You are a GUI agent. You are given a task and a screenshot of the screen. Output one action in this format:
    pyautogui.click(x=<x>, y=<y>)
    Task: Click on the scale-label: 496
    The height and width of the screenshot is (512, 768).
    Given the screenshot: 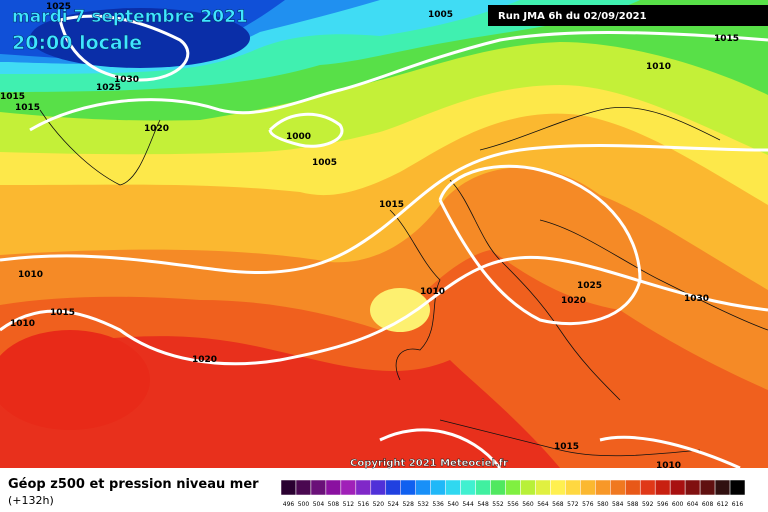 What is the action you would take?
    pyautogui.click(x=289, y=504)
    